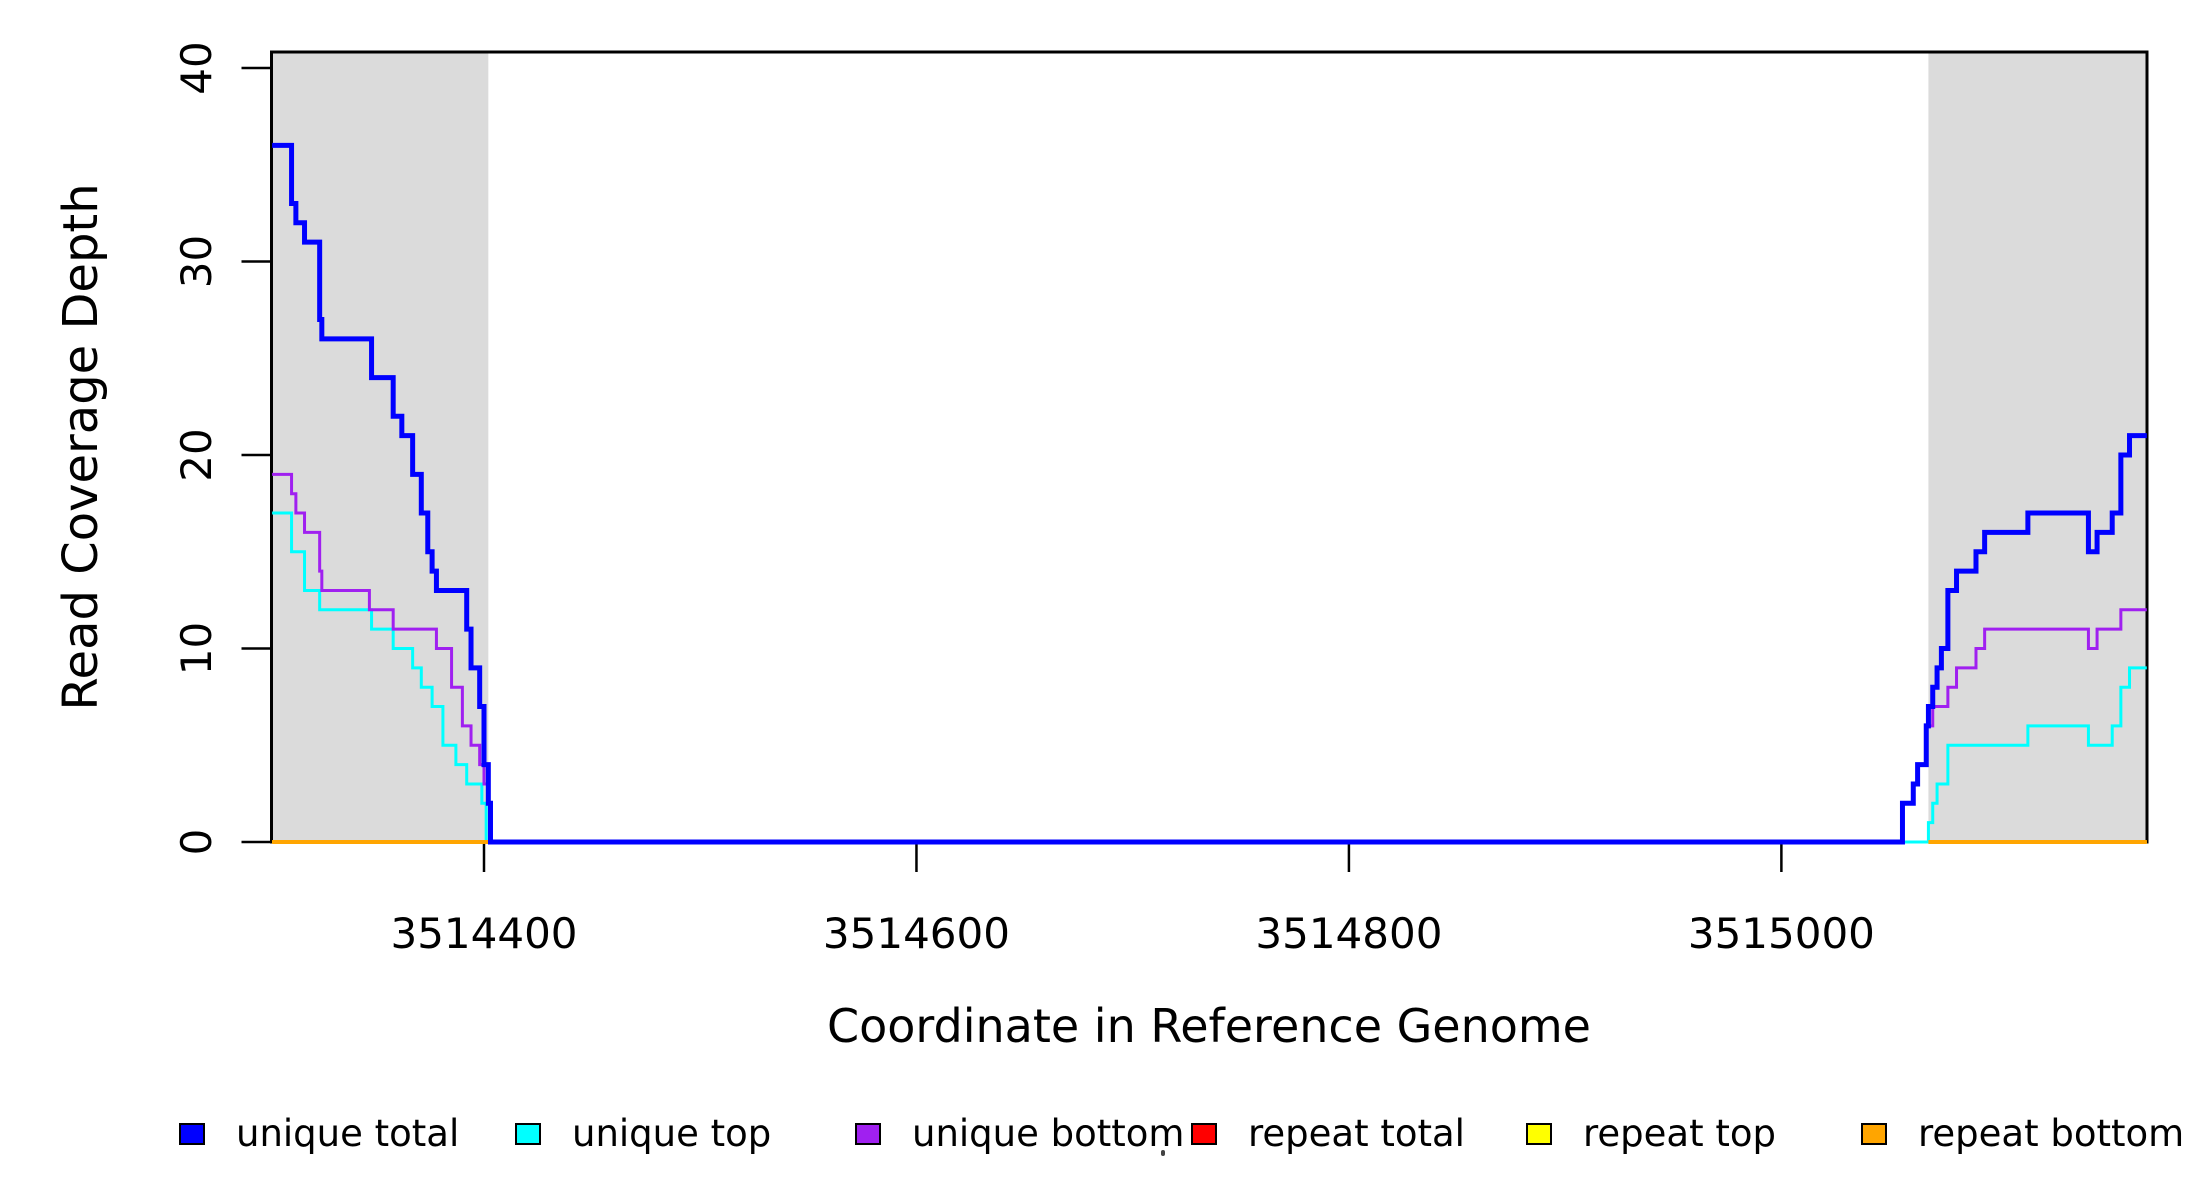 The width and height of the screenshot is (2200, 1200). I want to click on y-tick-label: 0, so click(196, 842).